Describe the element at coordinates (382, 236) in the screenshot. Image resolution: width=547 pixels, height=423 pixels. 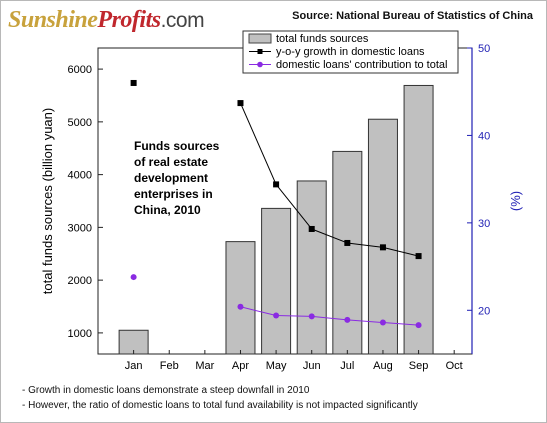
I see `bar-aug` at that location.